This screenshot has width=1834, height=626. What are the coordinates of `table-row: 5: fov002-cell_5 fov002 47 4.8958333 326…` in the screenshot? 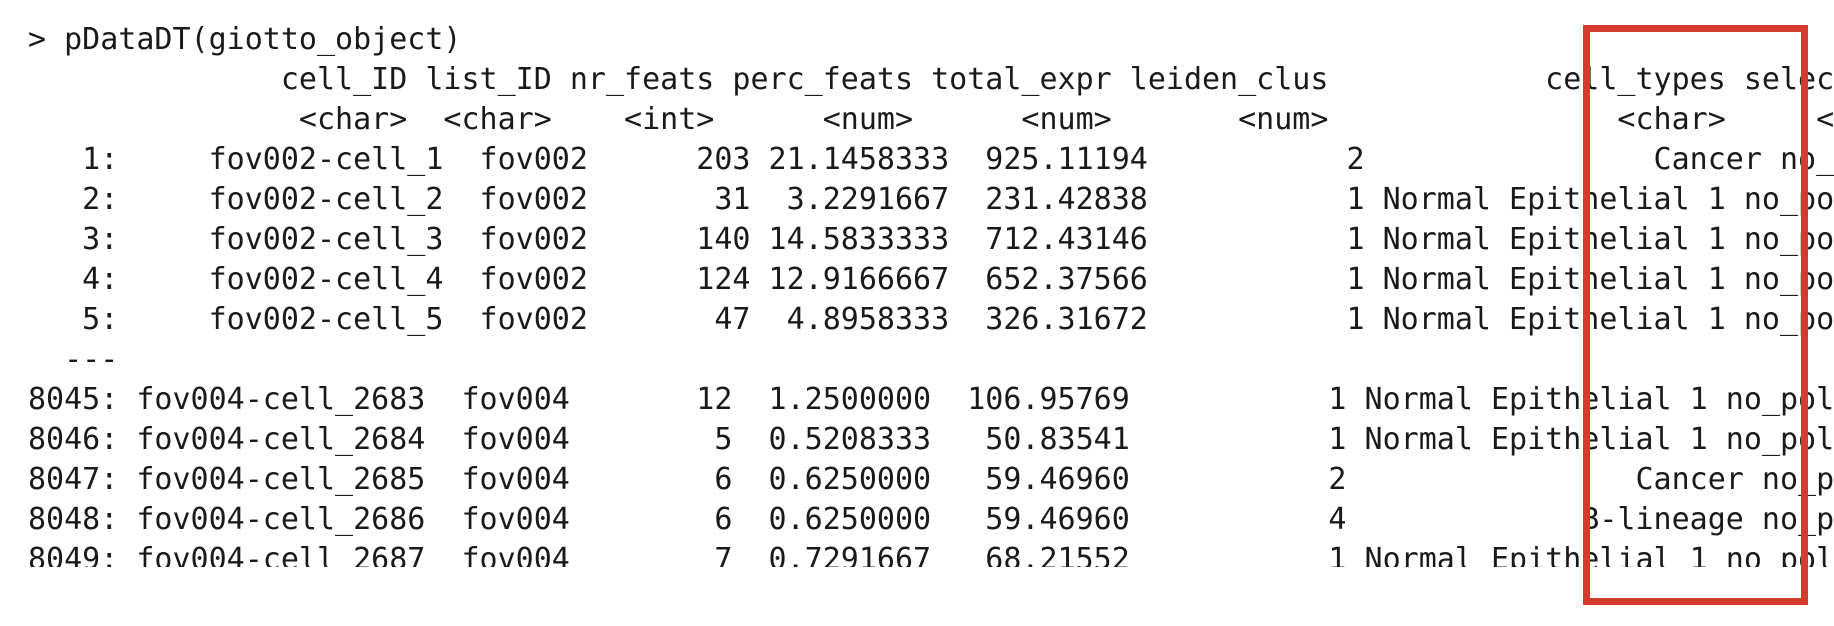 It's located at (931, 319).